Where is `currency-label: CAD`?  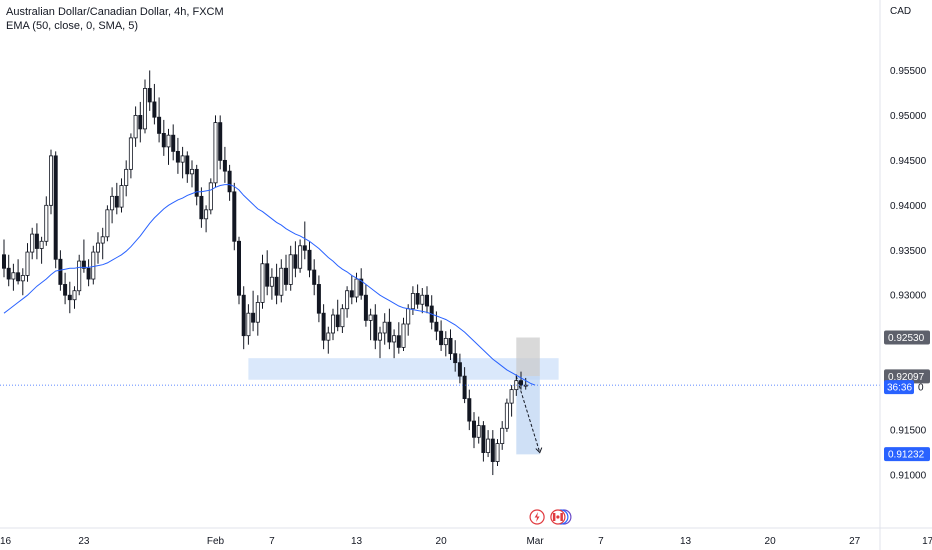
currency-label: CAD is located at coordinates (900, 11).